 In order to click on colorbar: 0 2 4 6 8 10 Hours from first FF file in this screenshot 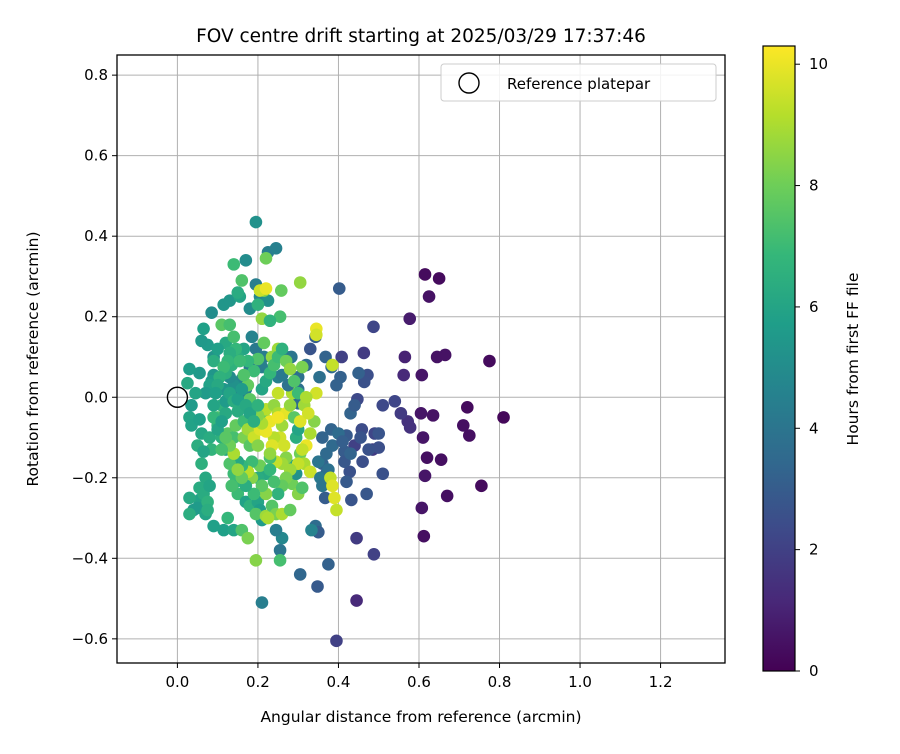, I will do `click(812, 362)`.